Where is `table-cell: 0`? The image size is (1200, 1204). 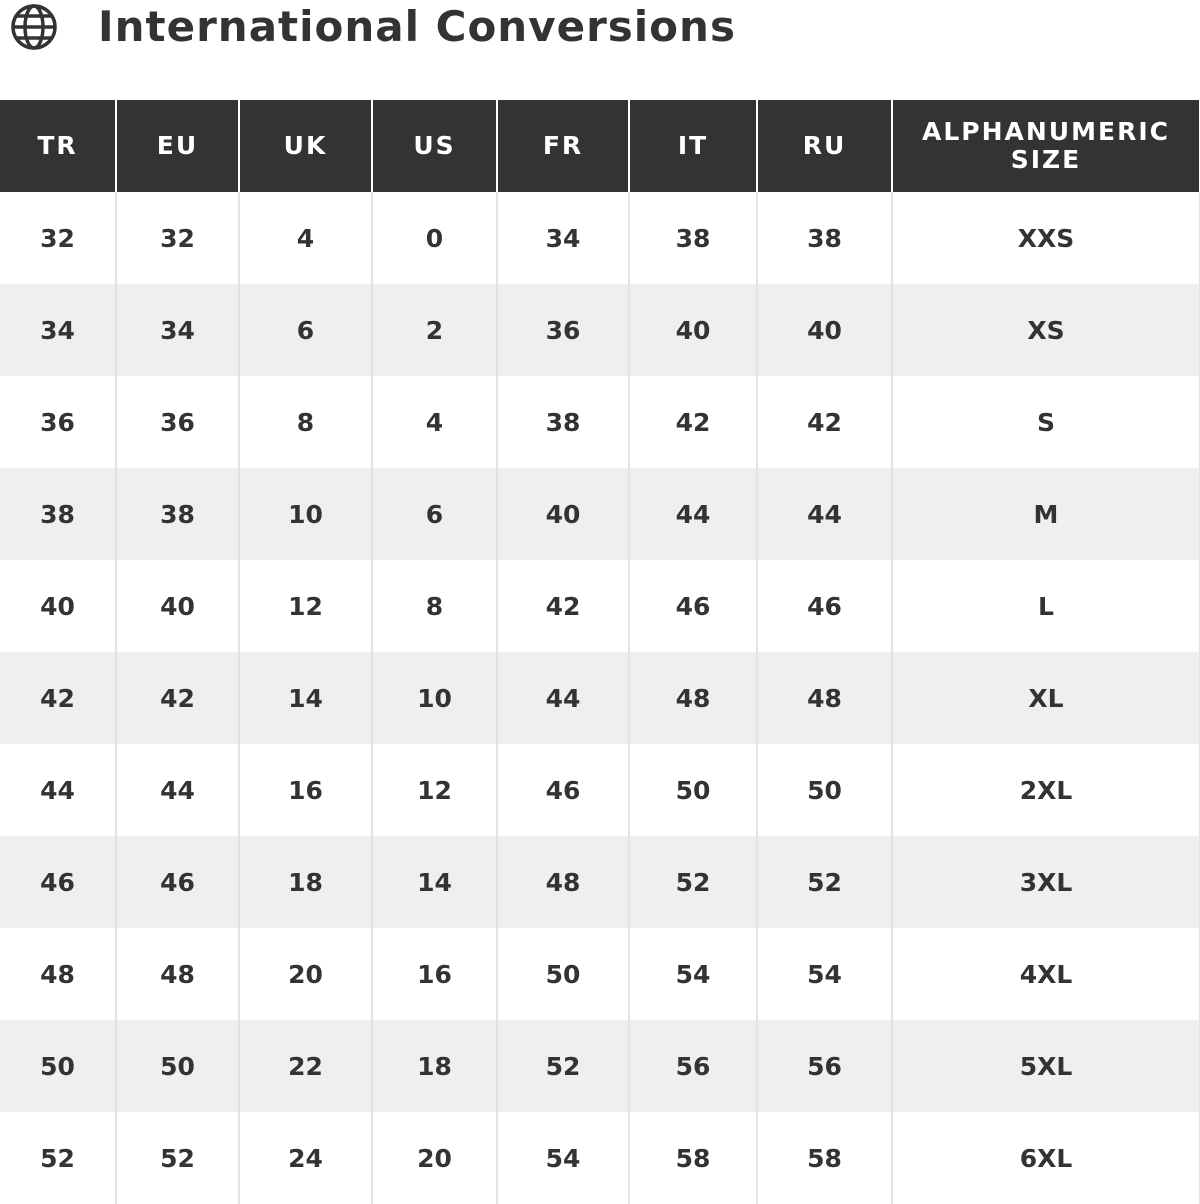 table-cell: 0 is located at coordinates (434, 238).